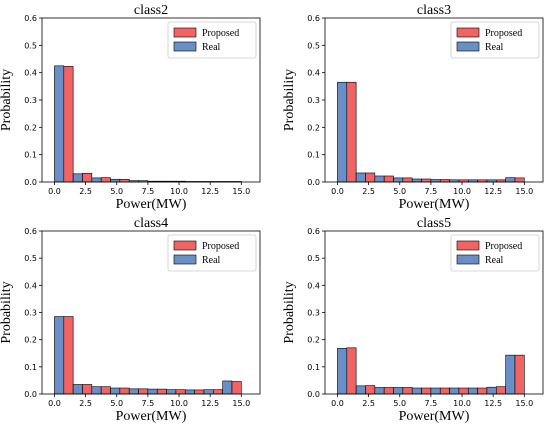 The image size is (550, 426). I want to click on subplot-title: class5, so click(434, 223).